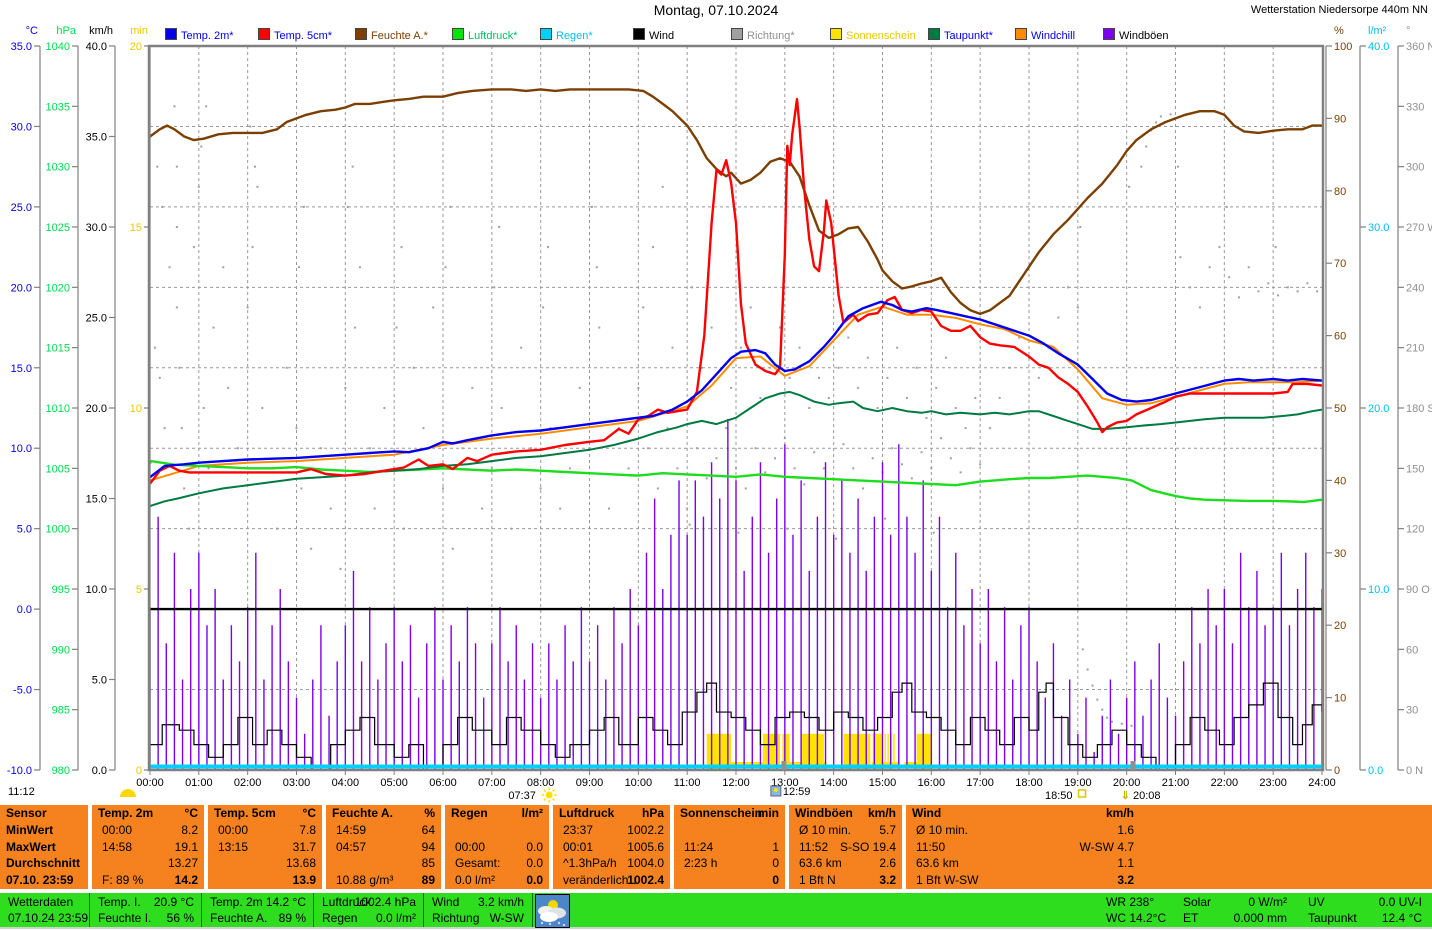  What do you see at coordinates (245, 813) in the screenshot?
I see `table-column-name: Temp. 5cm` at bounding box center [245, 813].